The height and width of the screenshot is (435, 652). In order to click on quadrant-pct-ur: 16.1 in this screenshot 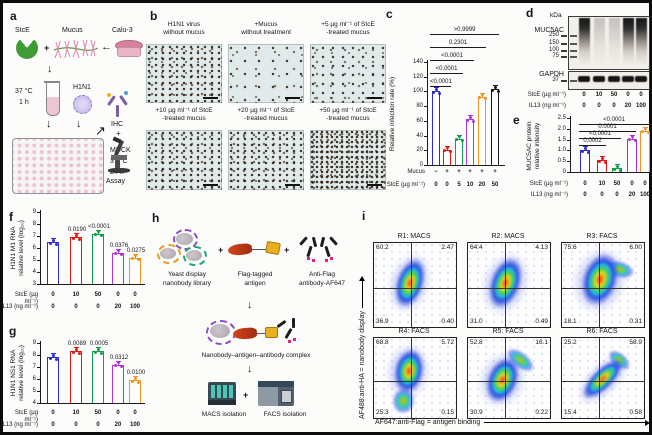, I will do `click(541, 342)`.